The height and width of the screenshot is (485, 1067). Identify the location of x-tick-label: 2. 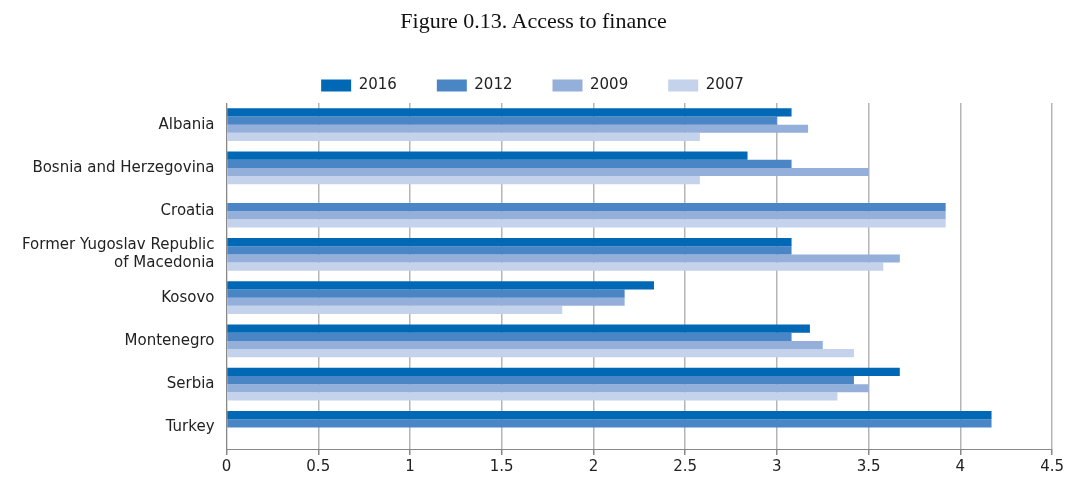
(593, 465).